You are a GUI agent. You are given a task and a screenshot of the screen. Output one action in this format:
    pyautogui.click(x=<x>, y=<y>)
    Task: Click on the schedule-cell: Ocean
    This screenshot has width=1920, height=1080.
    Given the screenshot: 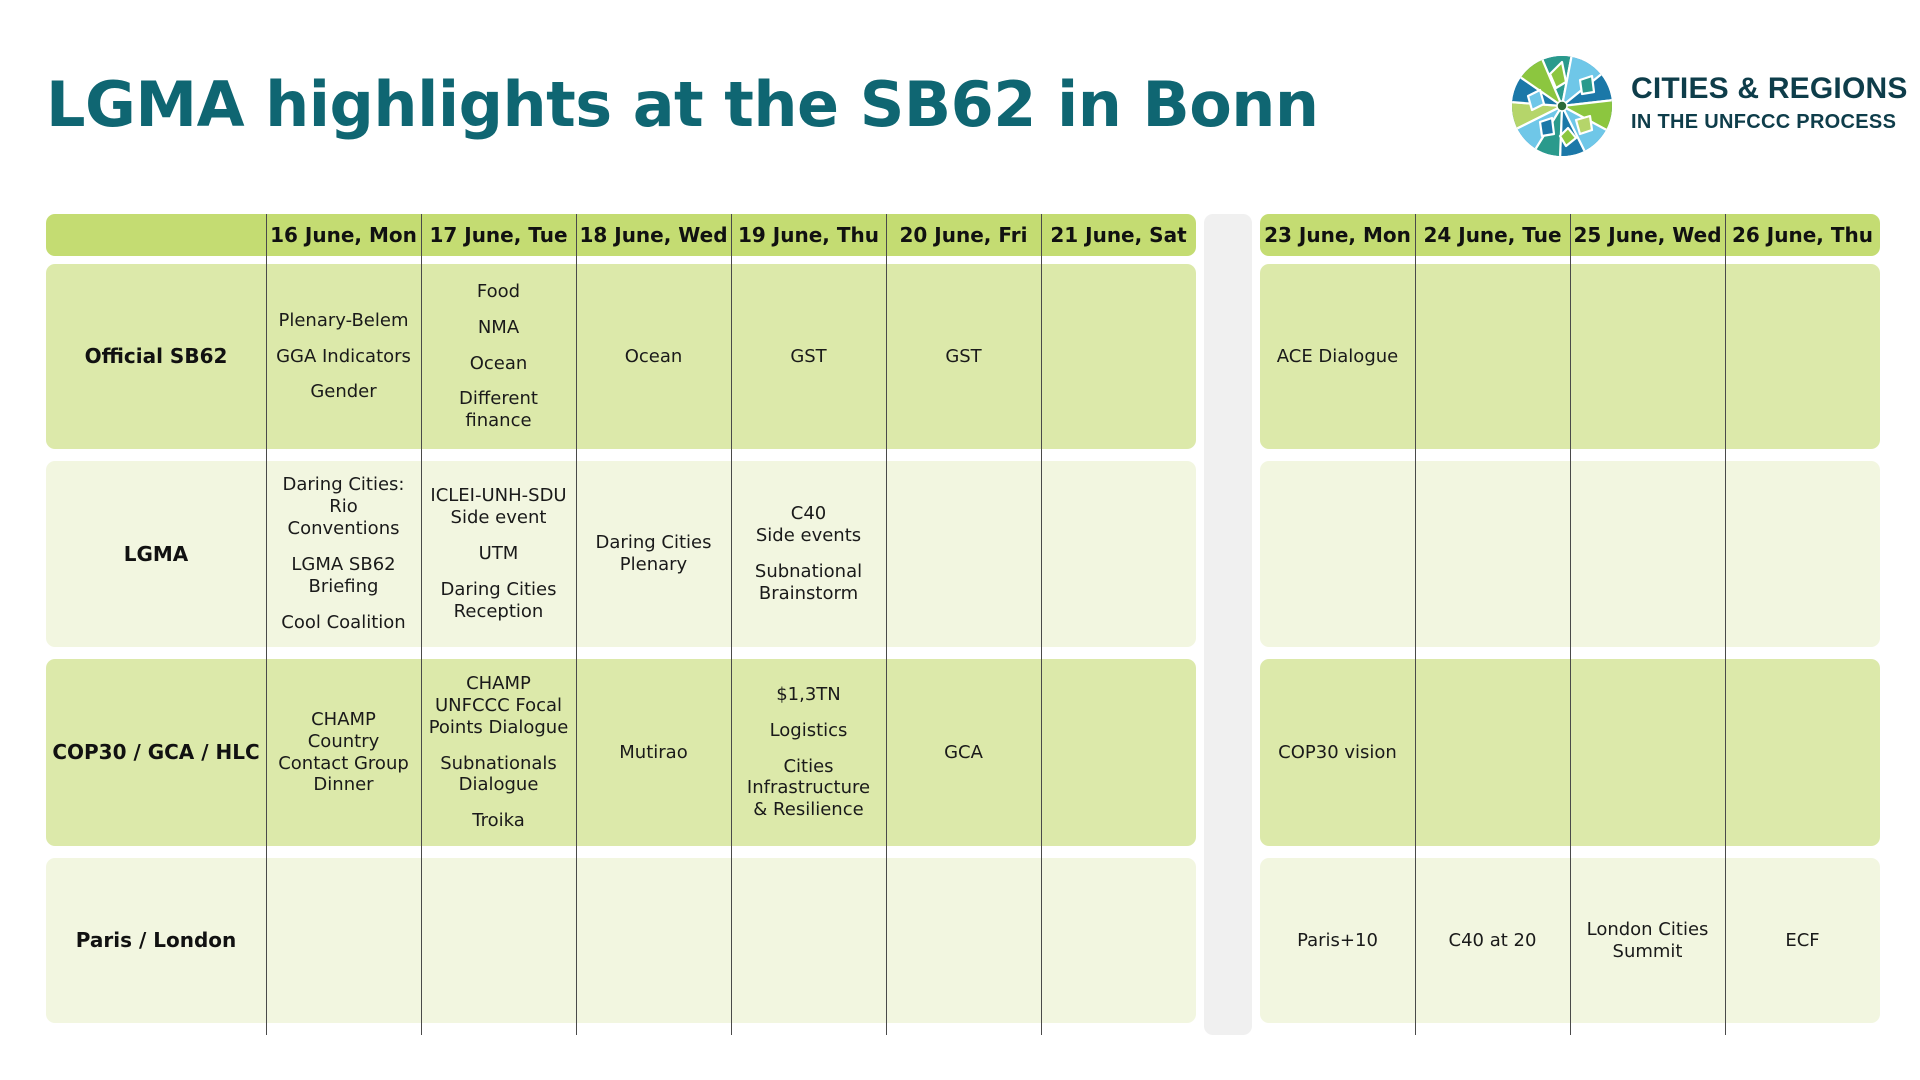 What is the action you would take?
    pyautogui.click(x=653, y=356)
    